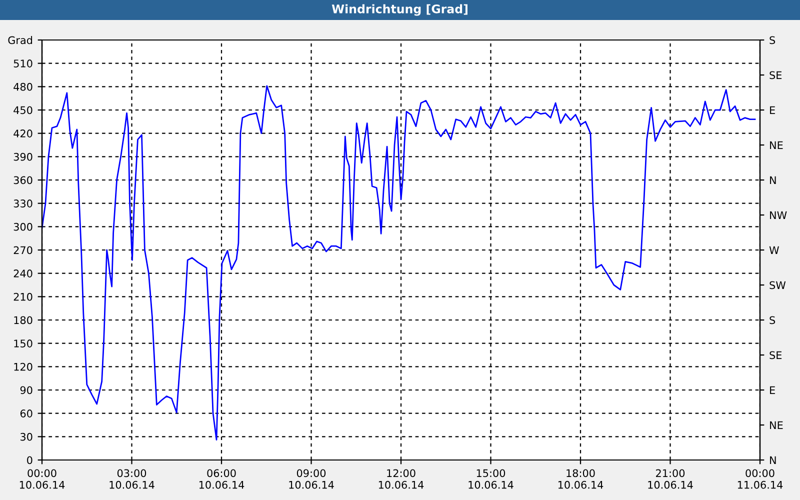 This screenshot has width=800, height=500. What do you see at coordinates (23, 320) in the screenshot?
I see `y-tick-label: 180` at bounding box center [23, 320].